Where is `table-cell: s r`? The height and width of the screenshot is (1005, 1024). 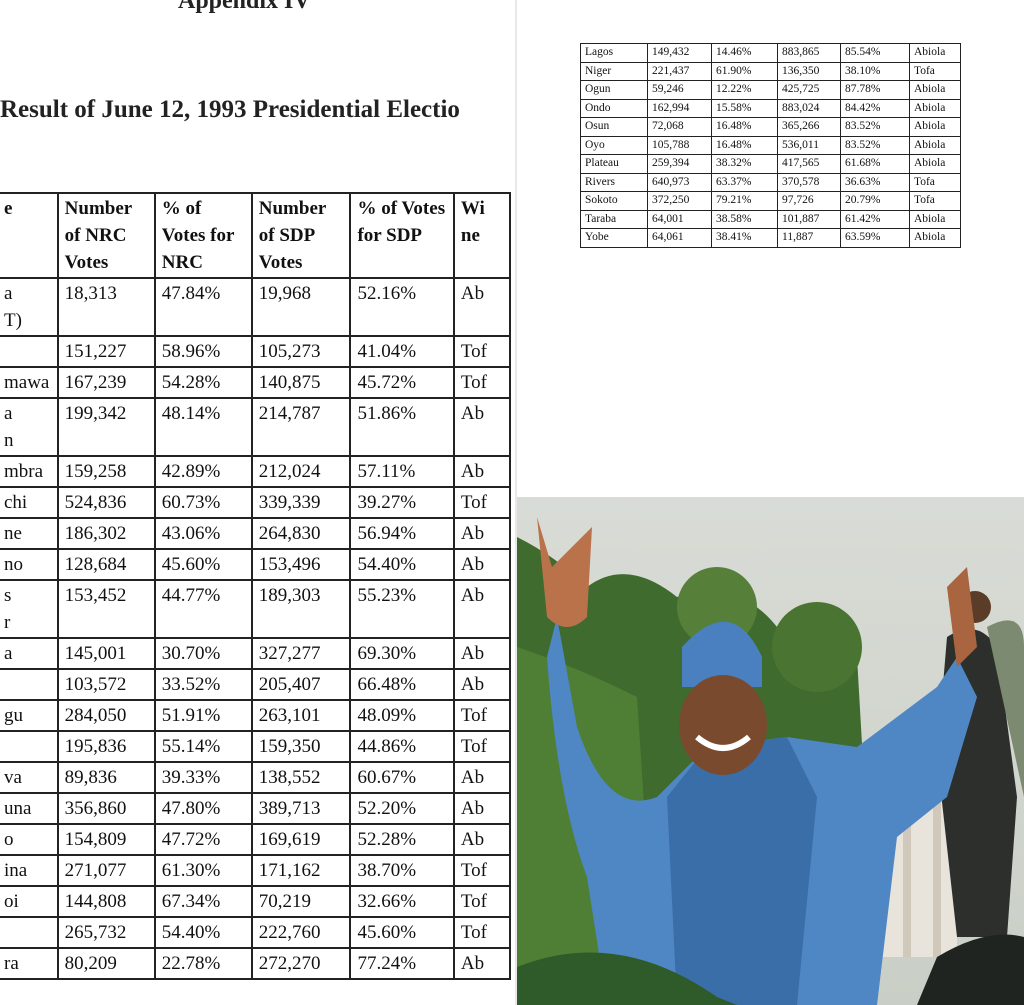 table-cell: s r is located at coordinates (29, 609).